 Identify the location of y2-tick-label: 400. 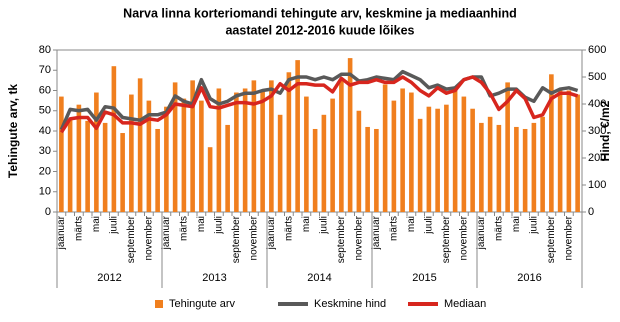
(597, 104).